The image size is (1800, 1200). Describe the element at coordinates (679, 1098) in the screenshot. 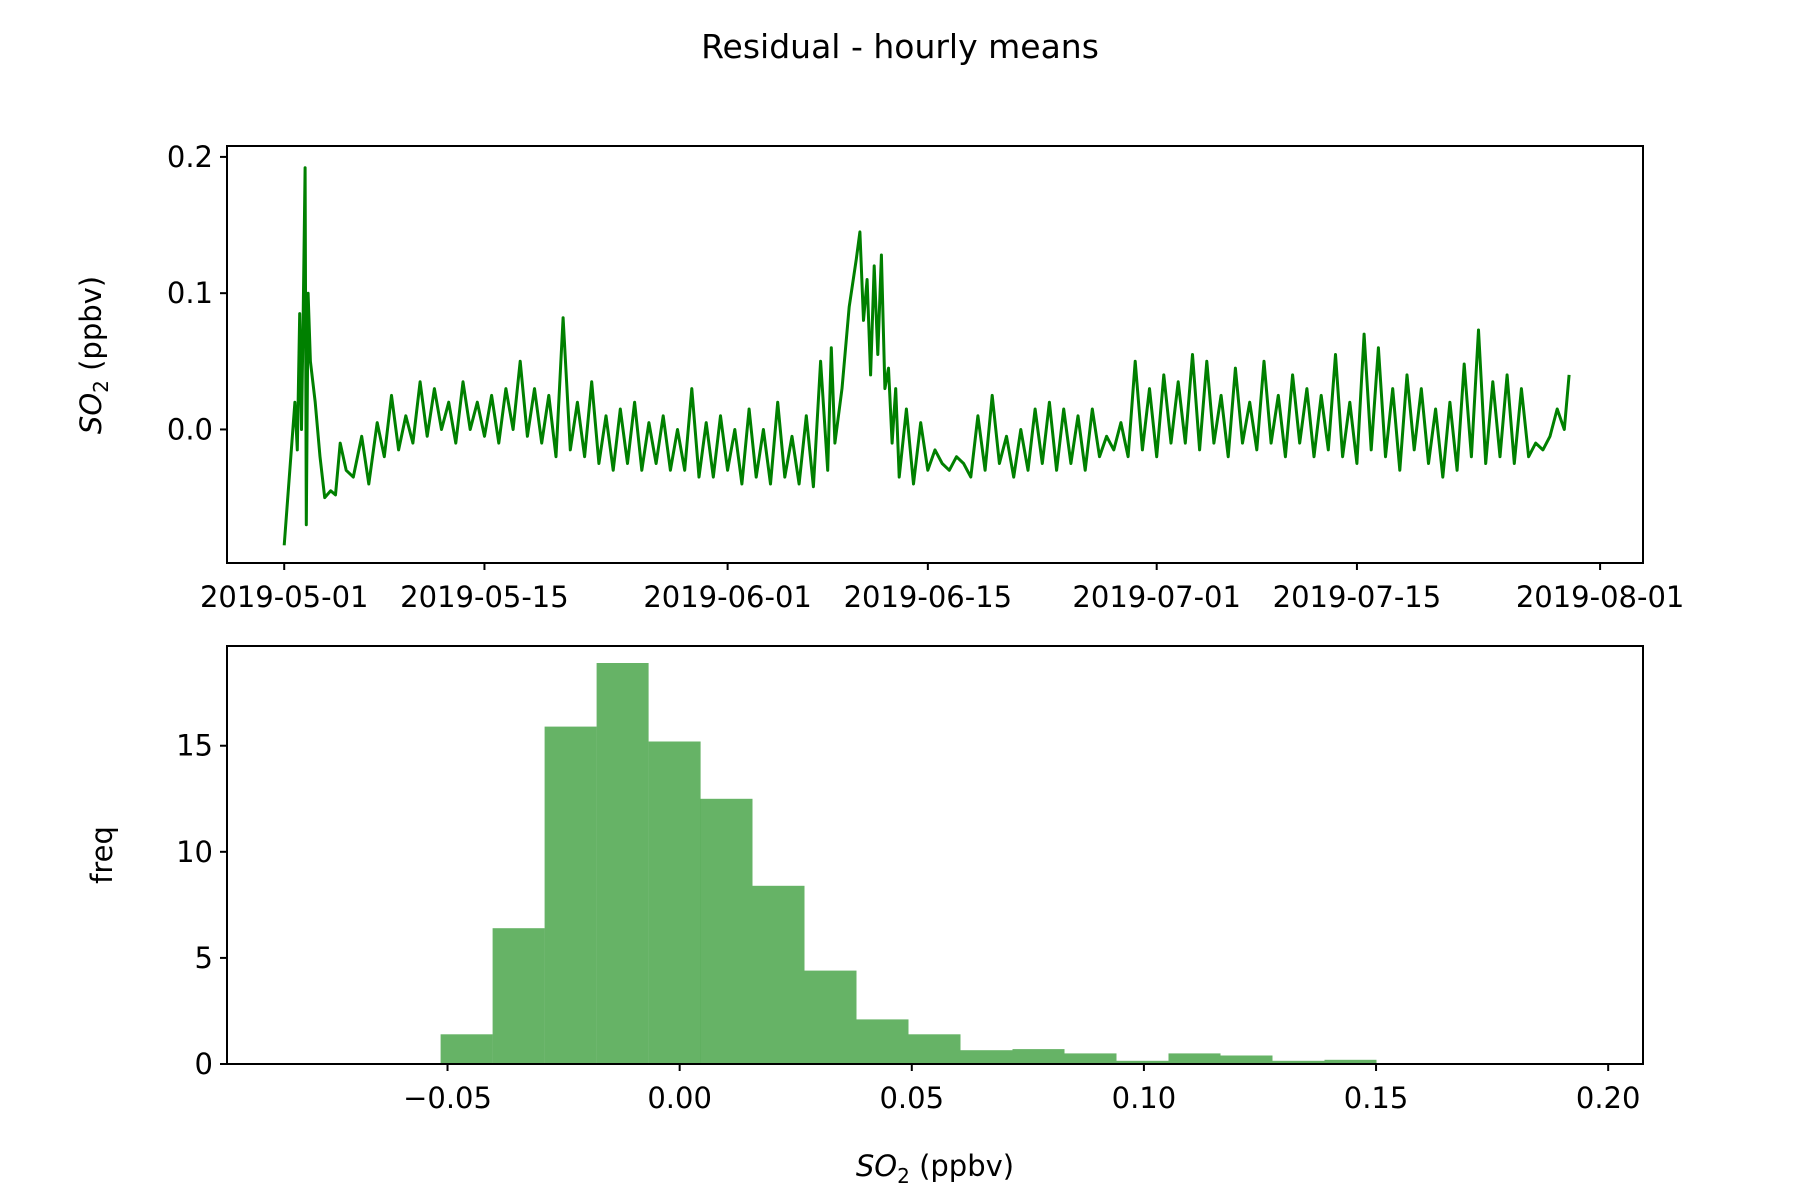

I see `histogram-x-tick-label: 0.00` at that location.